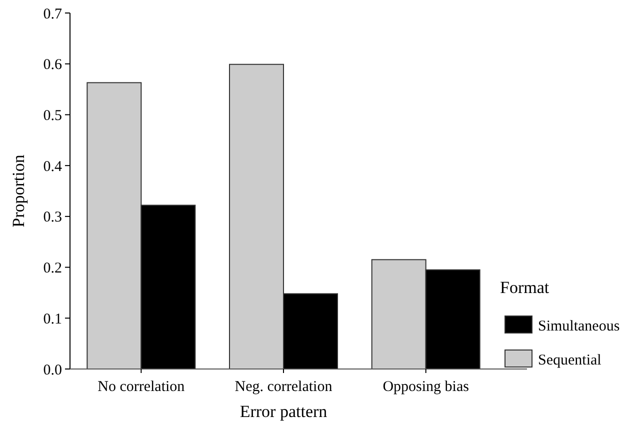 The image size is (641, 430). Describe the element at coordinates (52, 268) in the screenshot. I see `y-tick-label: 0.2` at that location.